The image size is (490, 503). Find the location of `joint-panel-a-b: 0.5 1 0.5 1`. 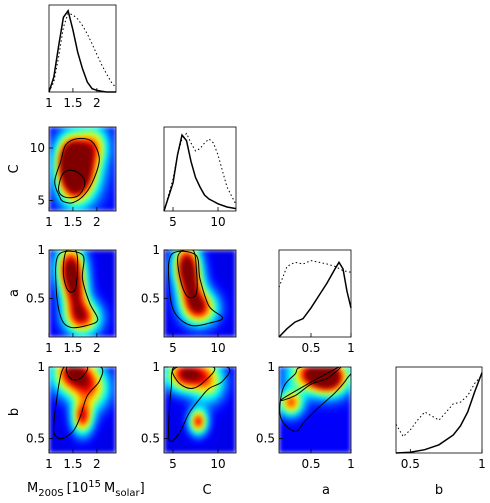

joint-panel-a-b: 0.5 1 0.5 1 is located at coordinates (305, 415).